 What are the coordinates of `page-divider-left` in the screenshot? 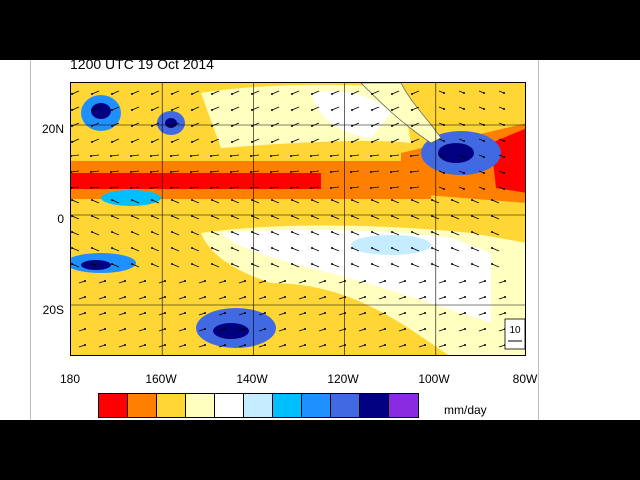 It's located at (30, 240).